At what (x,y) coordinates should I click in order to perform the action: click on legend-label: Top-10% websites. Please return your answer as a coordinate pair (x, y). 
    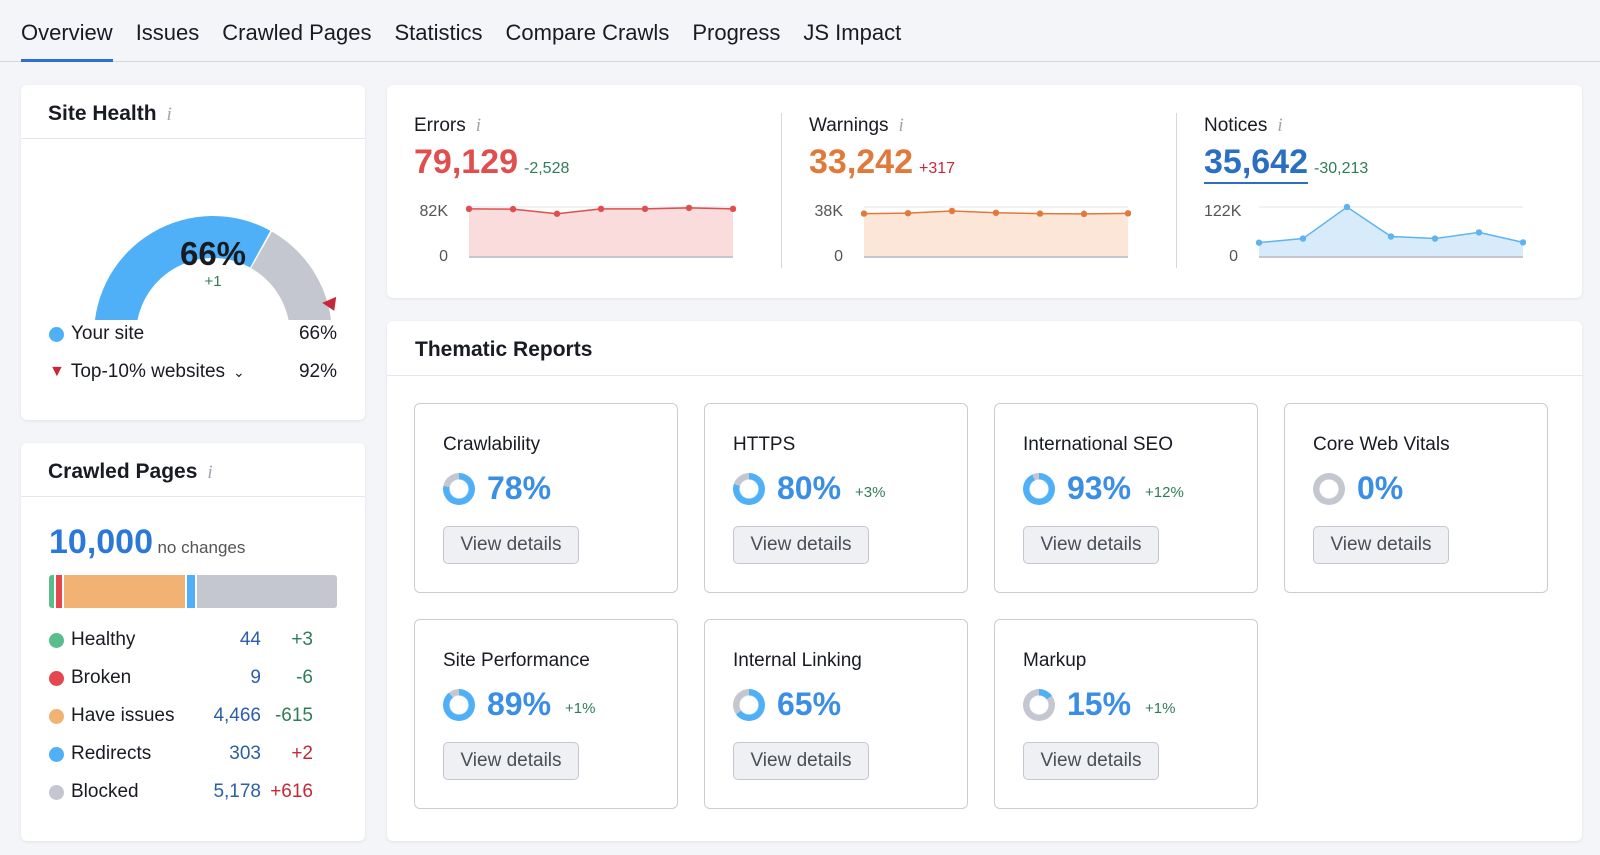
    Looking at the image, I should click on (148, 371).